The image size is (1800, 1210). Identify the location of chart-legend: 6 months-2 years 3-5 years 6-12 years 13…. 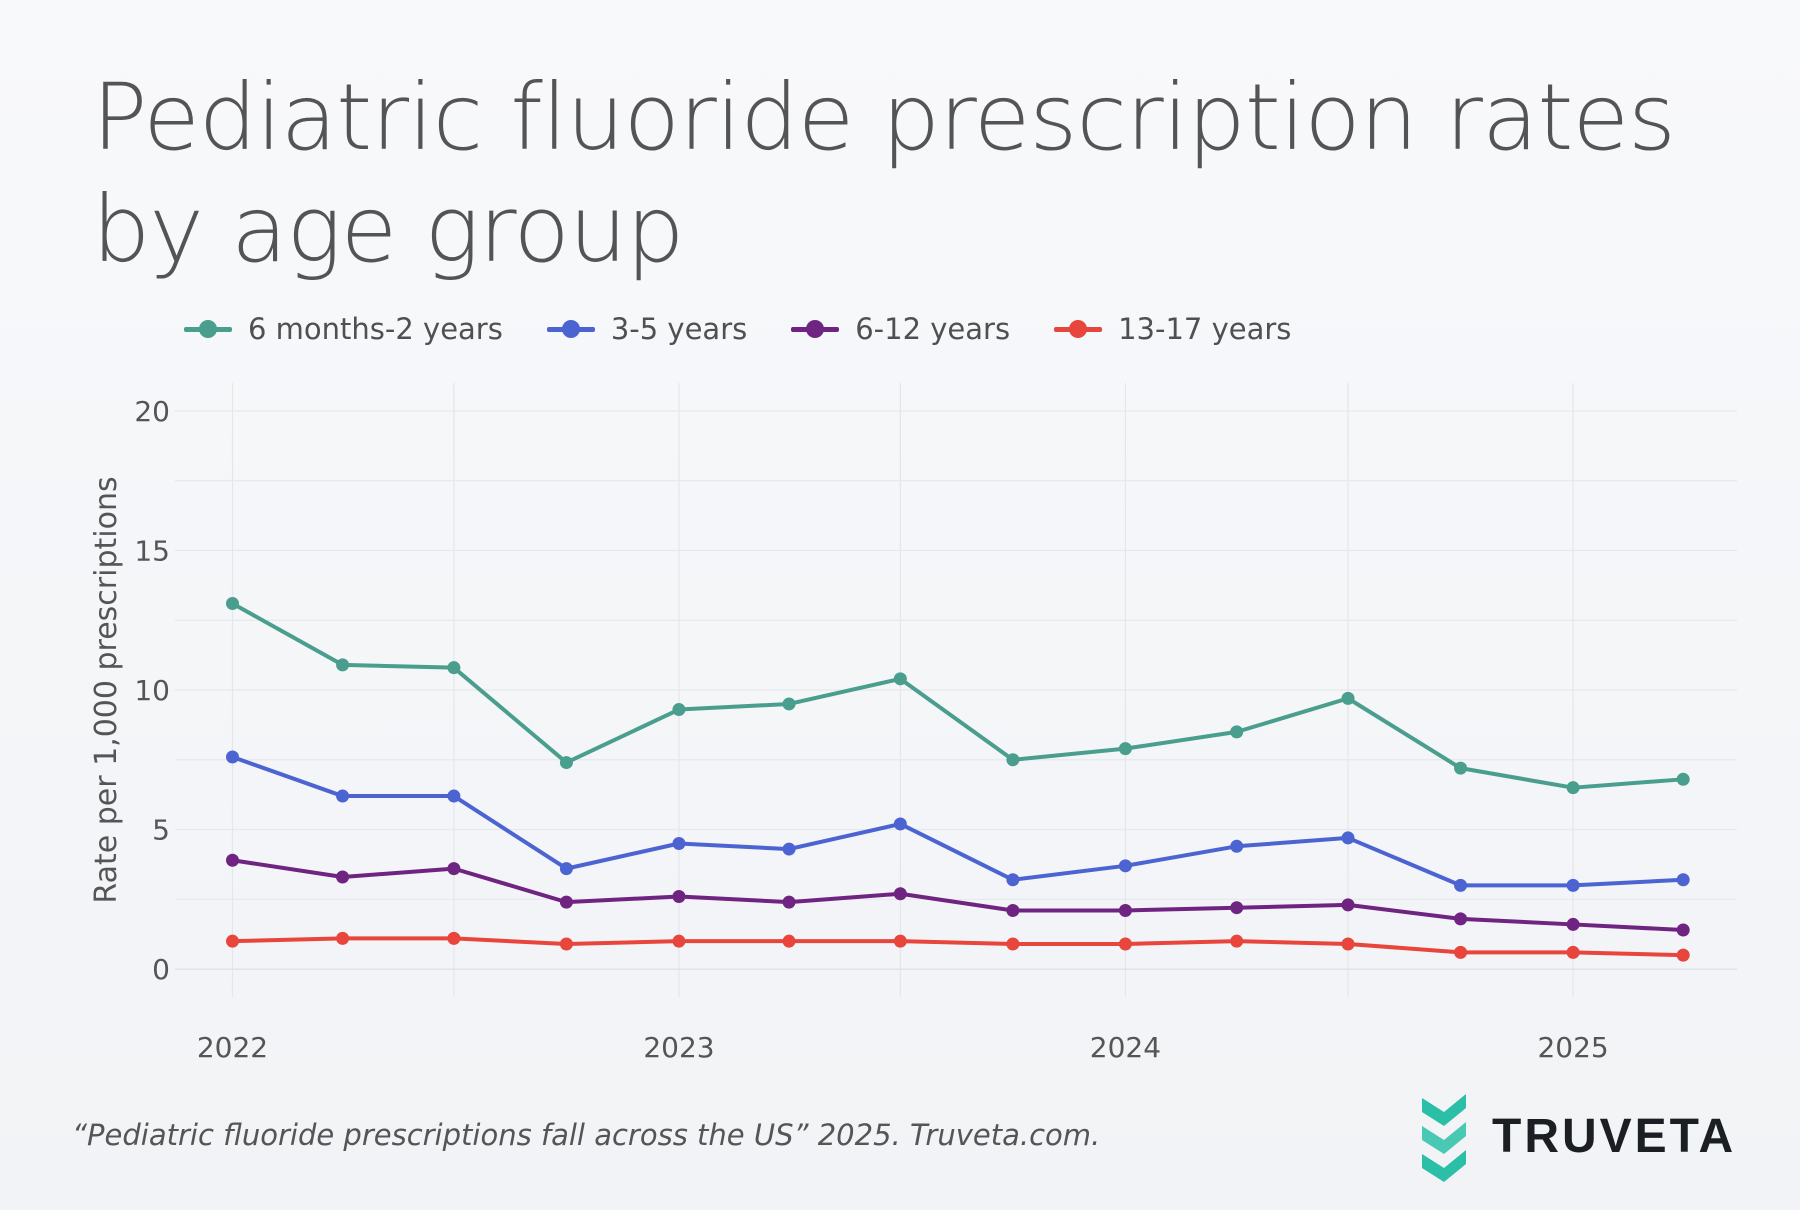
(759, 329).